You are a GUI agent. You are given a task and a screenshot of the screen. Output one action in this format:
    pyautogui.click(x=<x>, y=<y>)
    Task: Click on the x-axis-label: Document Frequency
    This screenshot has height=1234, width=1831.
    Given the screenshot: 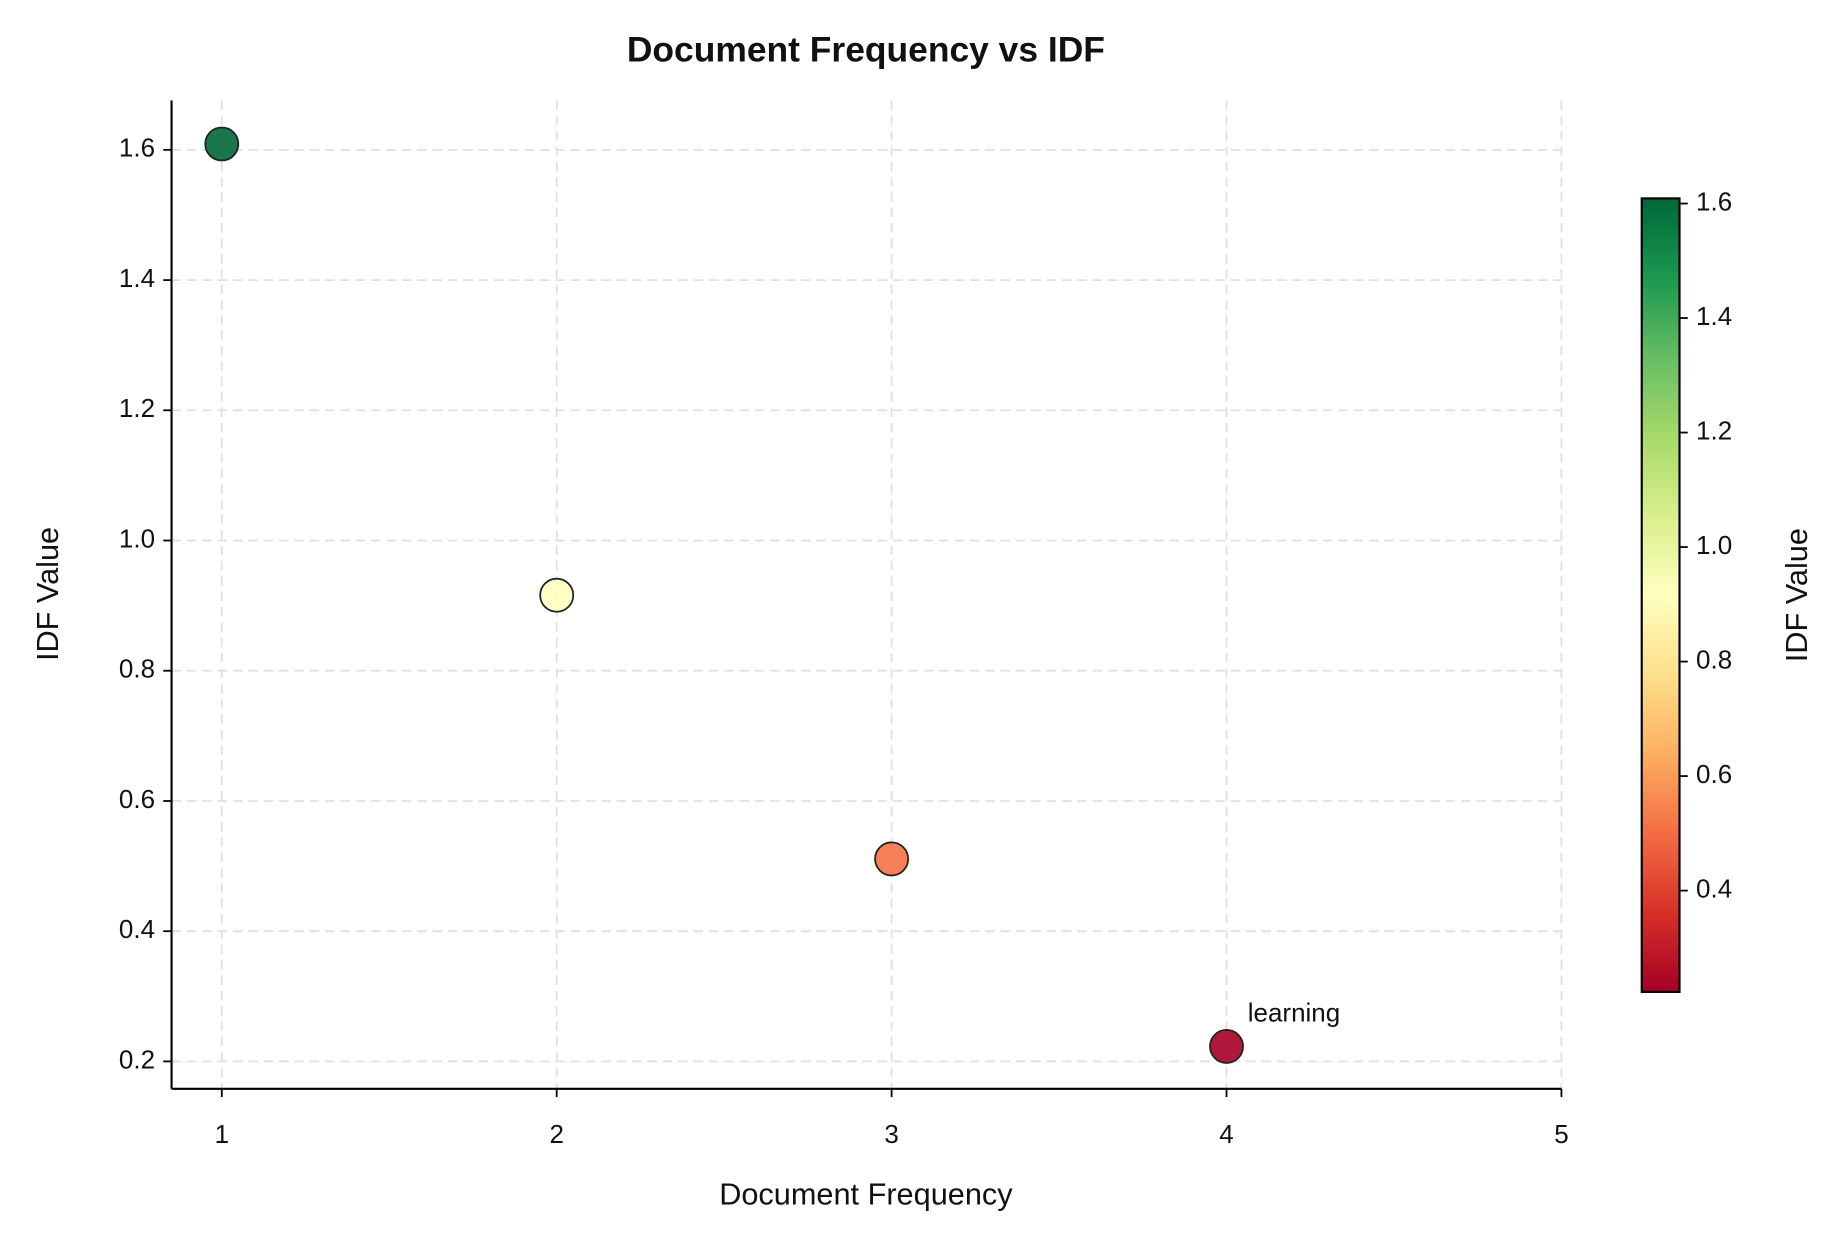 What is the action you would take?
    pyautogui.click(x=866, y=1193)
    